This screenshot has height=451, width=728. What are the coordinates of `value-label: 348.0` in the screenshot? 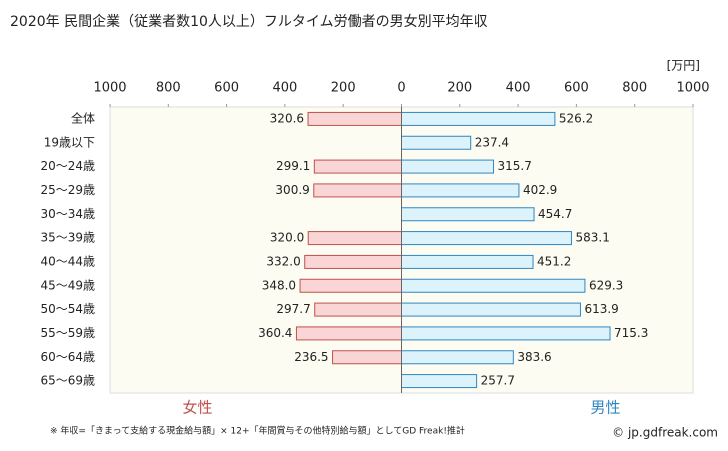 It's located at (279, 285).